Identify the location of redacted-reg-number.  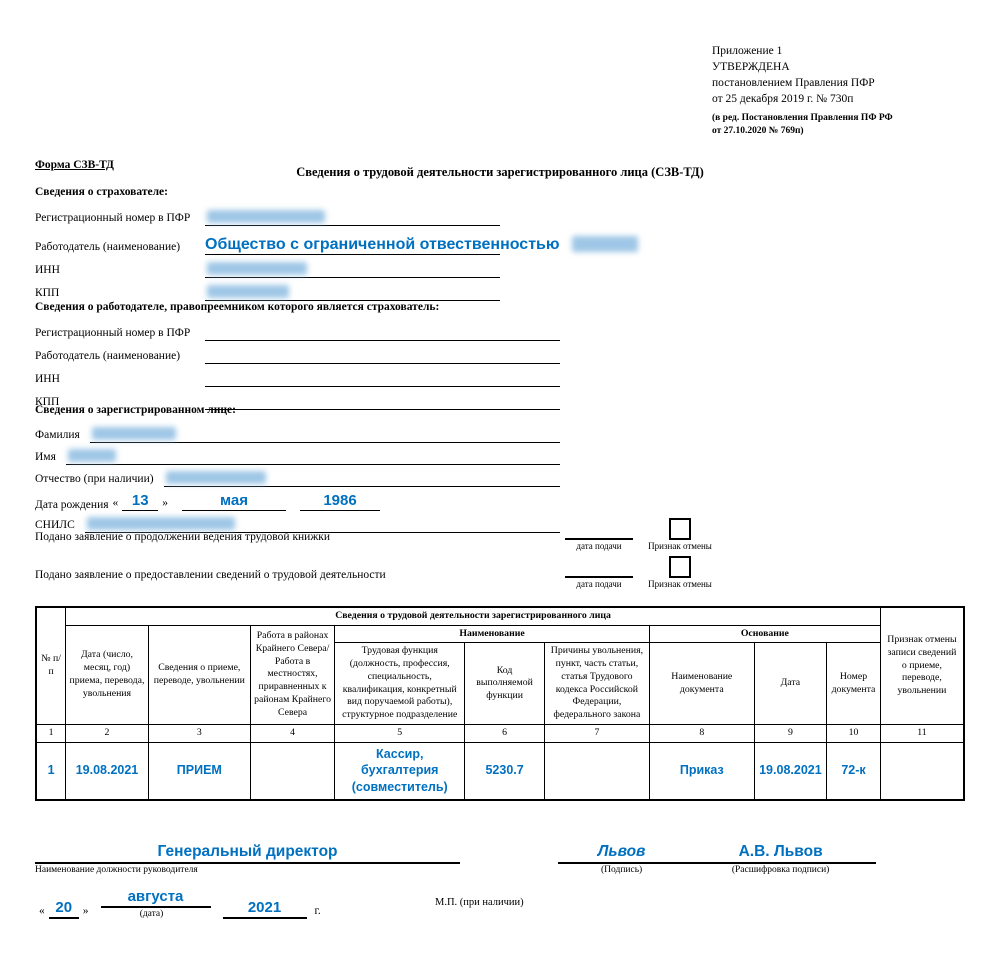
(266, 216).